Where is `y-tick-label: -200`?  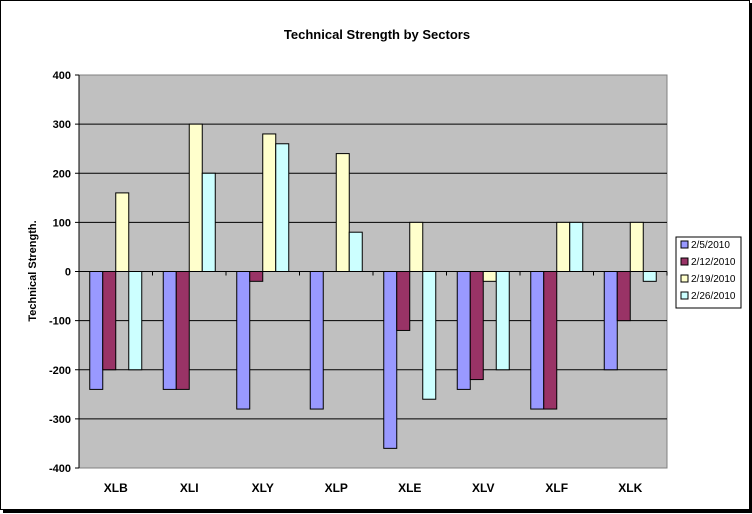 y-tick-label: -200 is located at coordinates (60, 371).